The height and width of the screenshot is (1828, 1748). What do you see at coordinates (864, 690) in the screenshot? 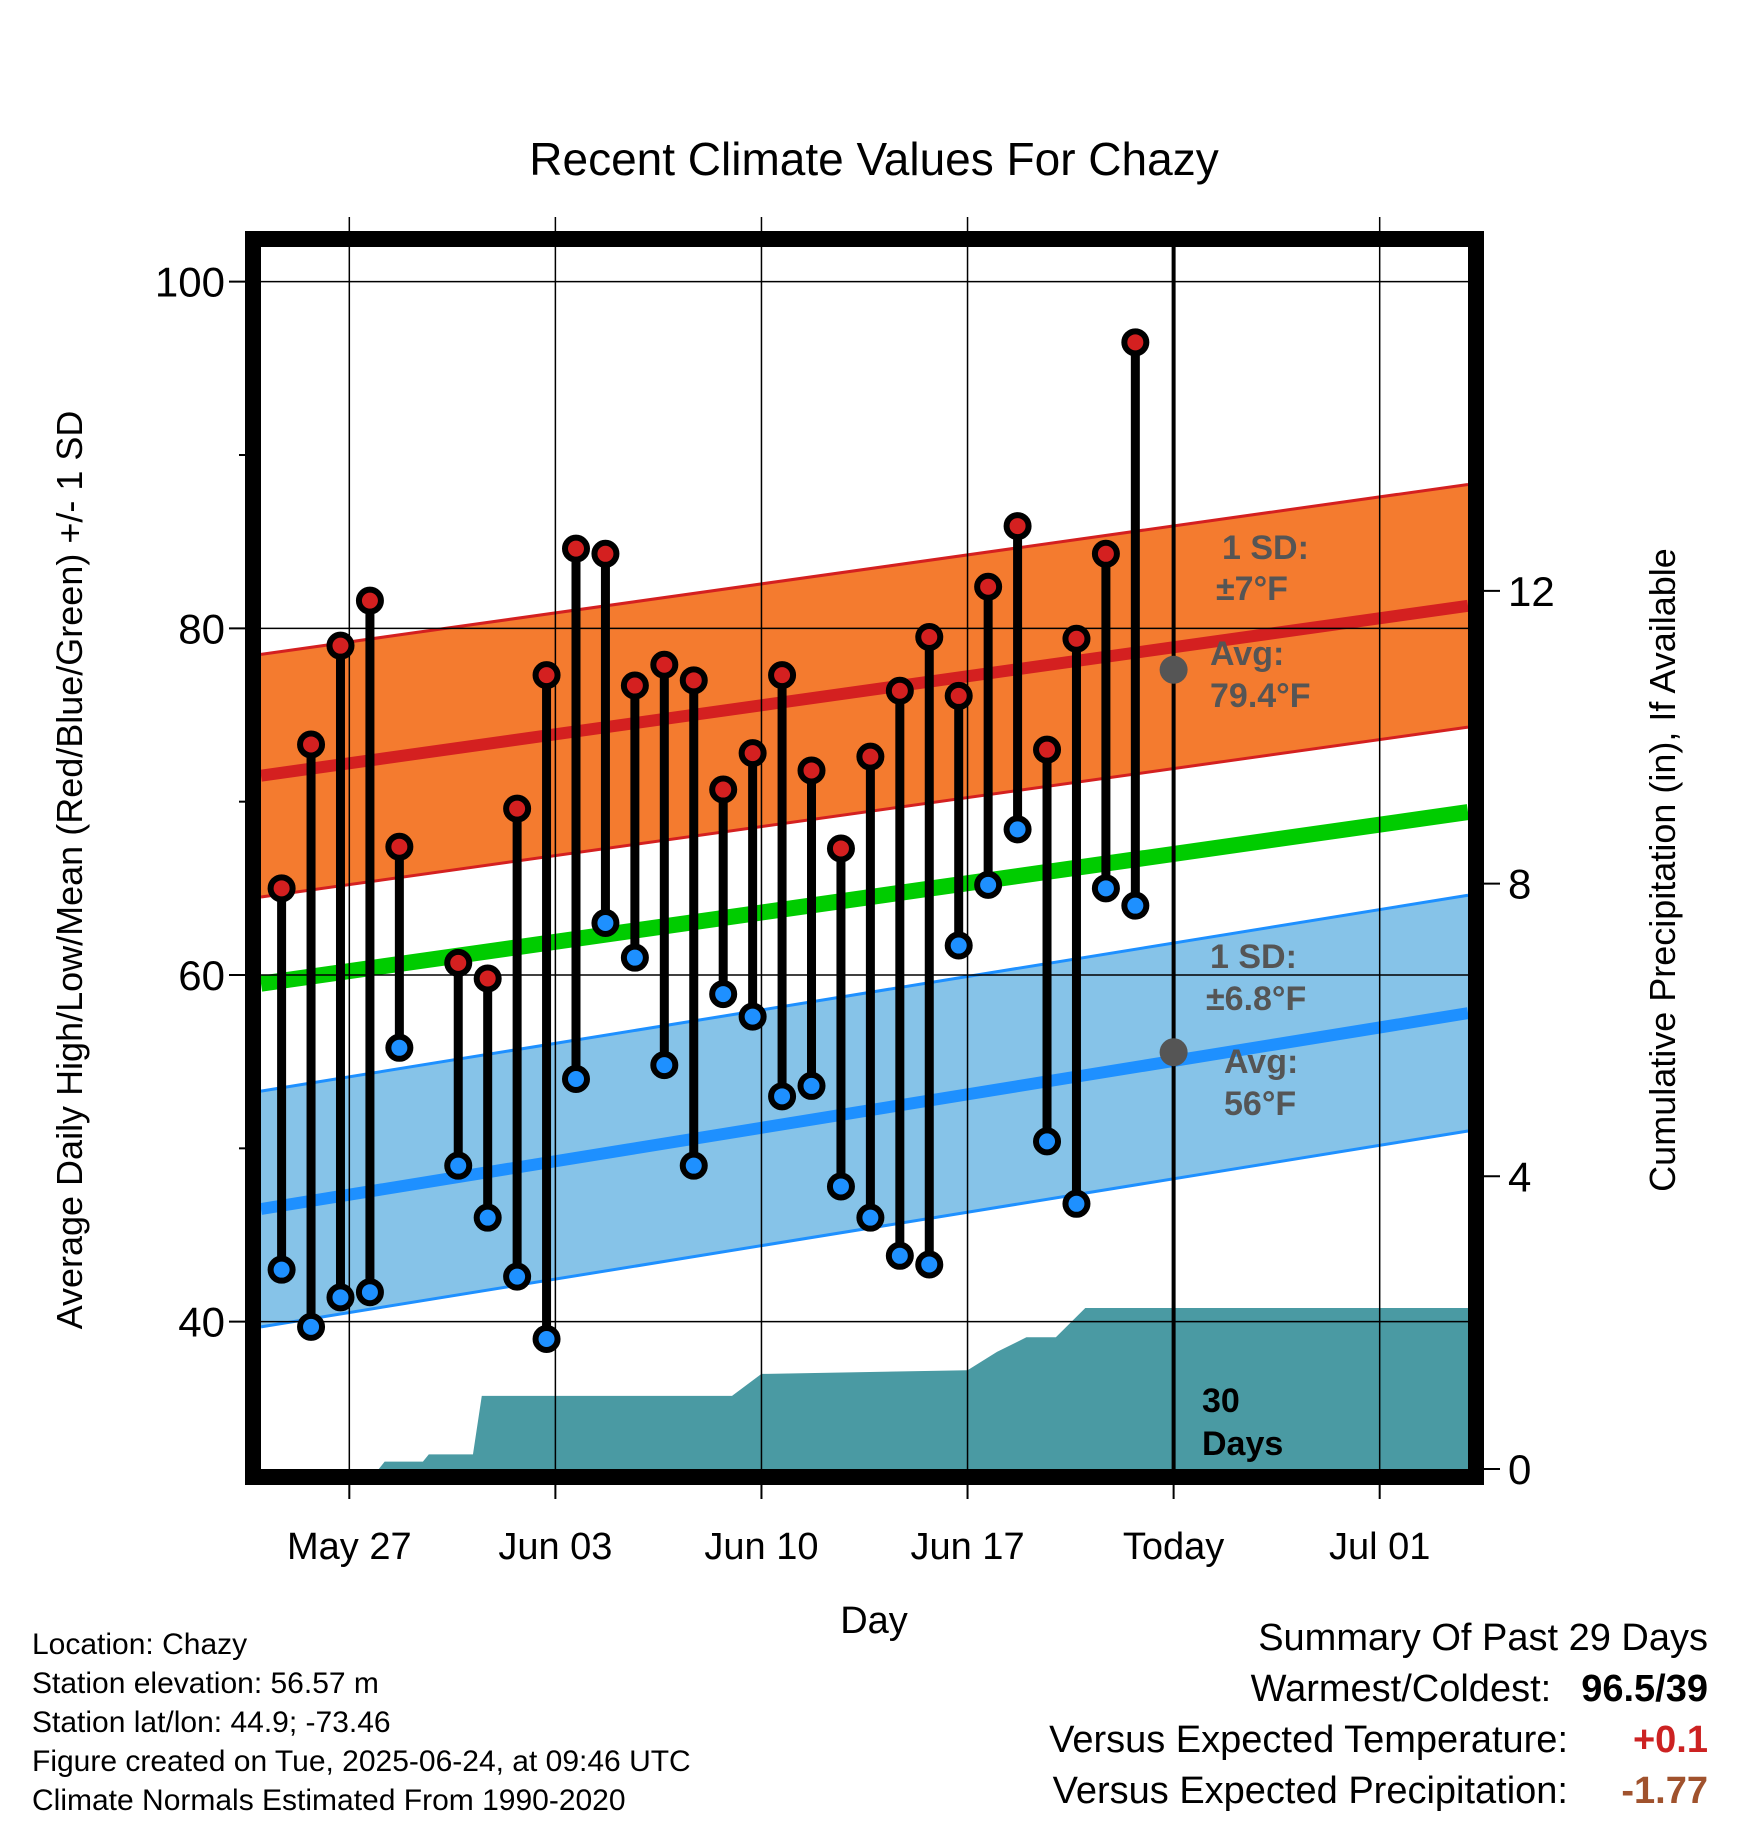
I see `normal-high-line` at bounding box center [864, 690].